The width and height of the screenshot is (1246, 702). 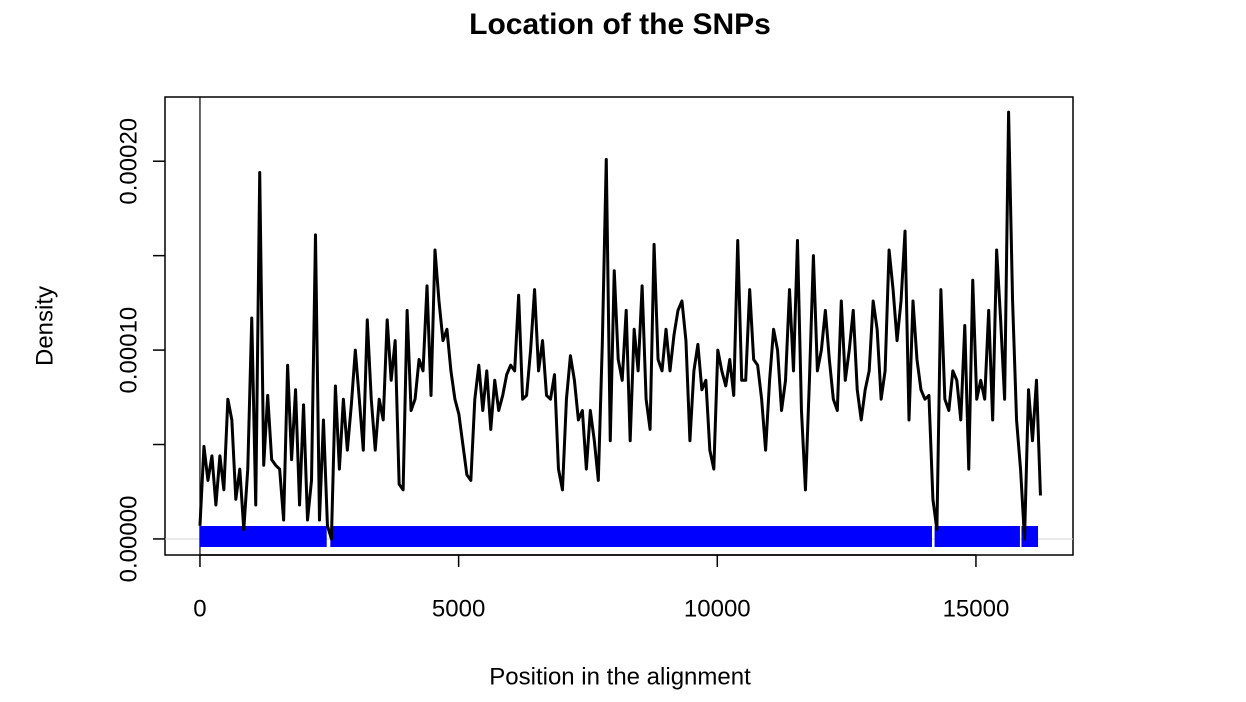 What do you see at coordinates (976, 608) in the screenshot?
I see `x-tick-label: 15000` at bounding box center [976, 608].